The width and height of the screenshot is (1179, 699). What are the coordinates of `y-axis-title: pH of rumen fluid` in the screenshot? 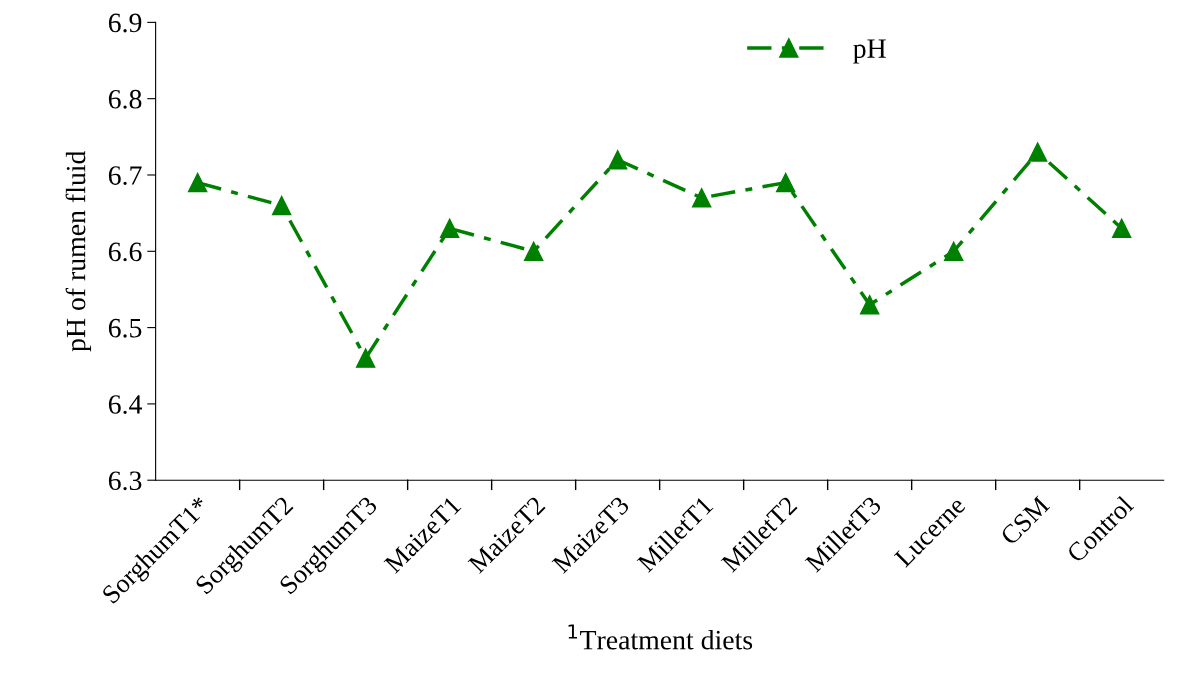 It's located at (78, 251).